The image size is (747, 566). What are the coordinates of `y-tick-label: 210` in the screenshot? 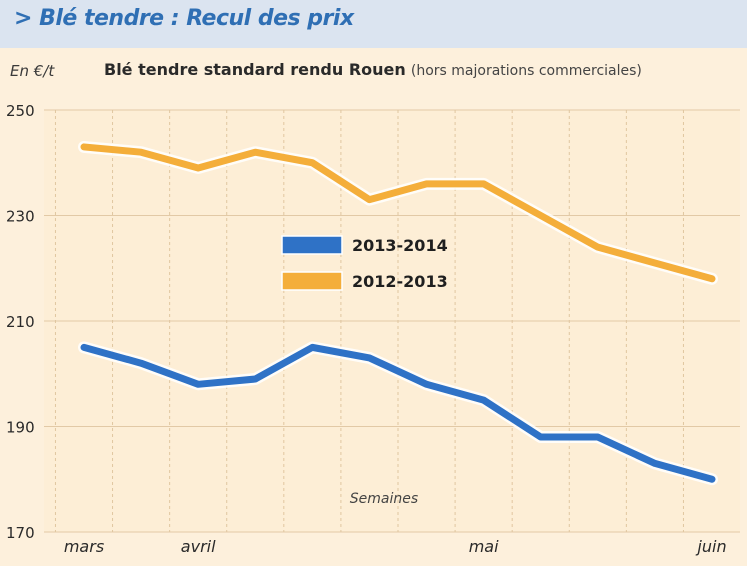 It's located at (20, 322).